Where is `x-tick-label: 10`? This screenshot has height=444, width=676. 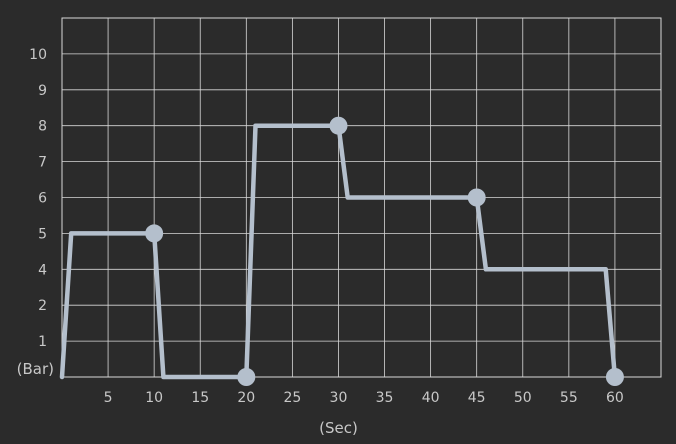
x-tick-label: 10 is located at coordinates (154, 398).